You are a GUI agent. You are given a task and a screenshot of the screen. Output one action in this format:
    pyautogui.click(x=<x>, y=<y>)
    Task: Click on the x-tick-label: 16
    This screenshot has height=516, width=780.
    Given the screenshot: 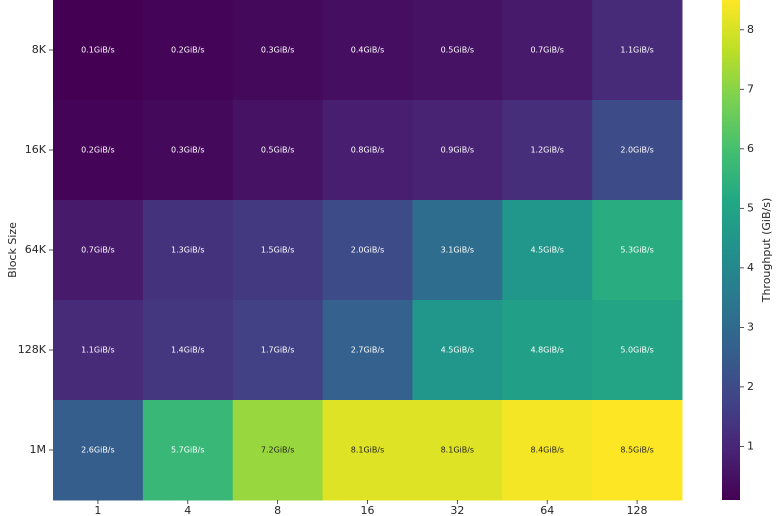 What is the action you would take?
    pyautogui.click(x=368, y=510)
    